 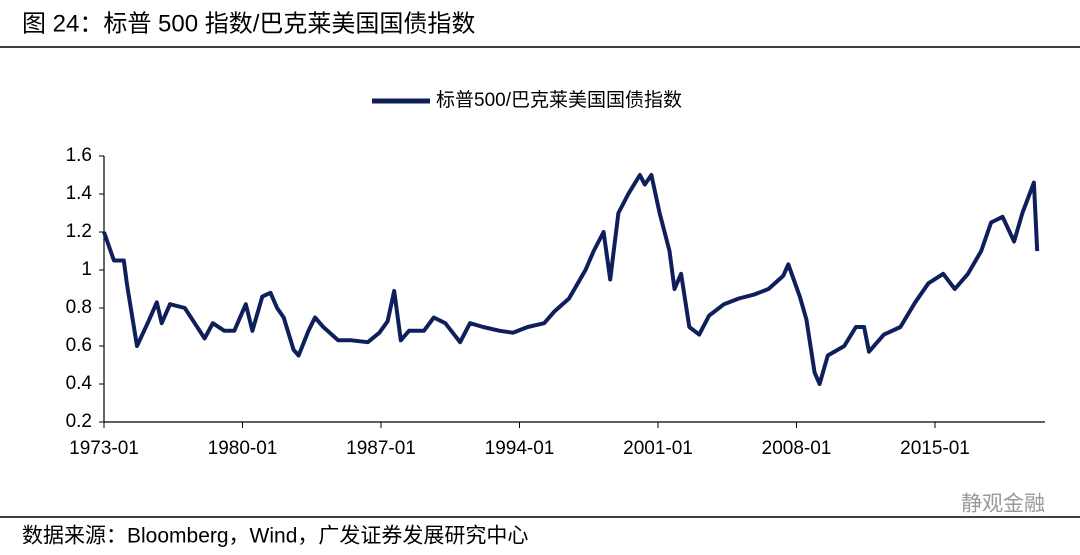 What do you see at coordinates (935, 448) in the screenshot?
I see `x-tick-label: 2015-01` at bounding box center [935, 448].